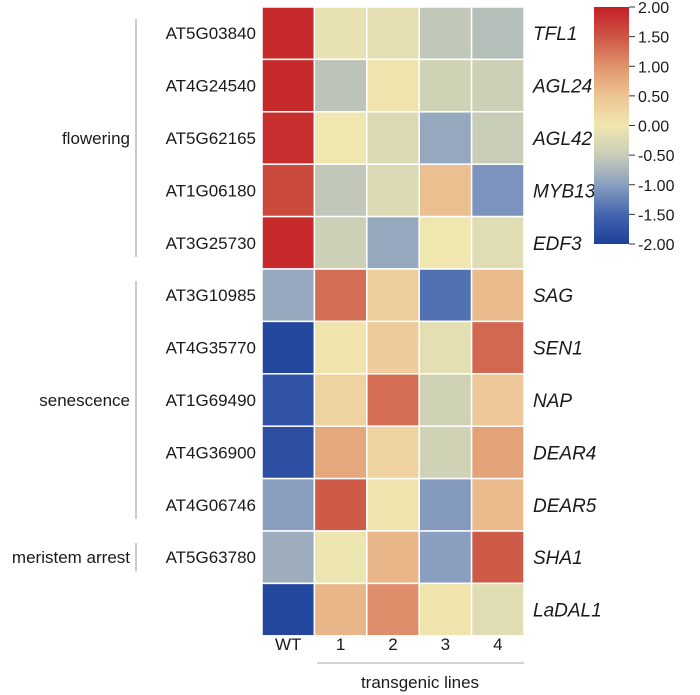  Describe the element at coordinates (211, 138) in the screenshot. I see `row-id-label: AT5G62165` at that location.